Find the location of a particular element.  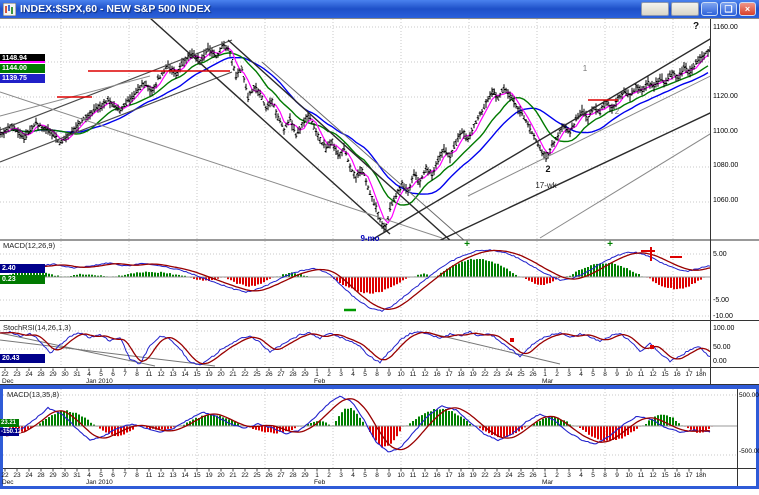

close-button: × is located at coordinates (747, 9).